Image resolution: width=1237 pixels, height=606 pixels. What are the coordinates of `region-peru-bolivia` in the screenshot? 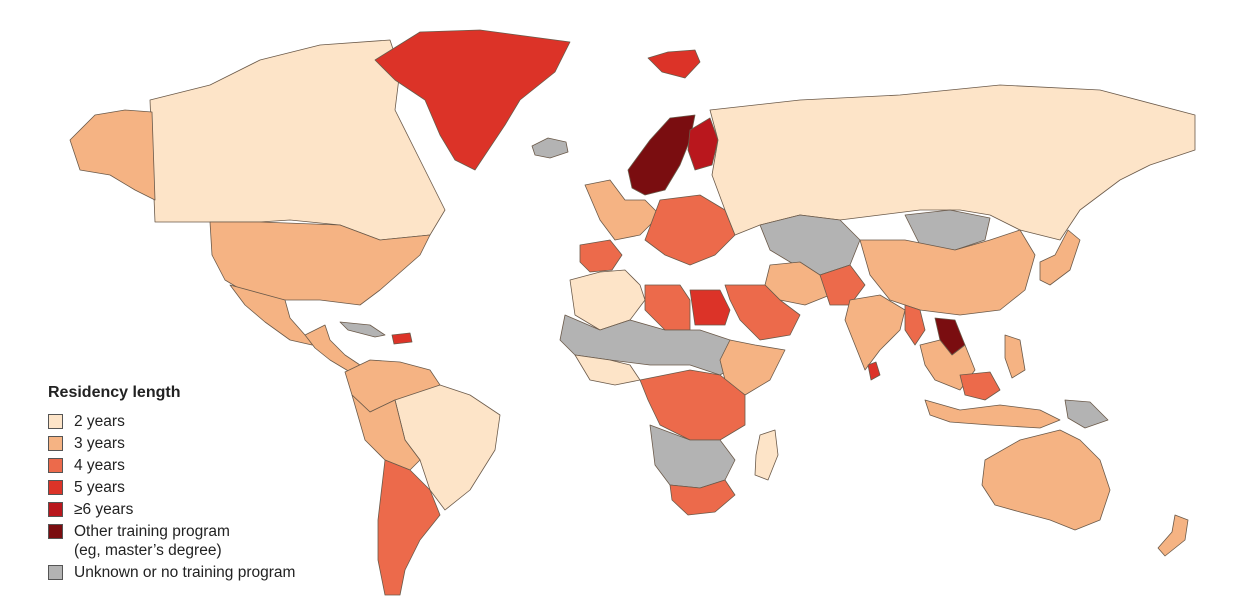 It's located at (386, 432).